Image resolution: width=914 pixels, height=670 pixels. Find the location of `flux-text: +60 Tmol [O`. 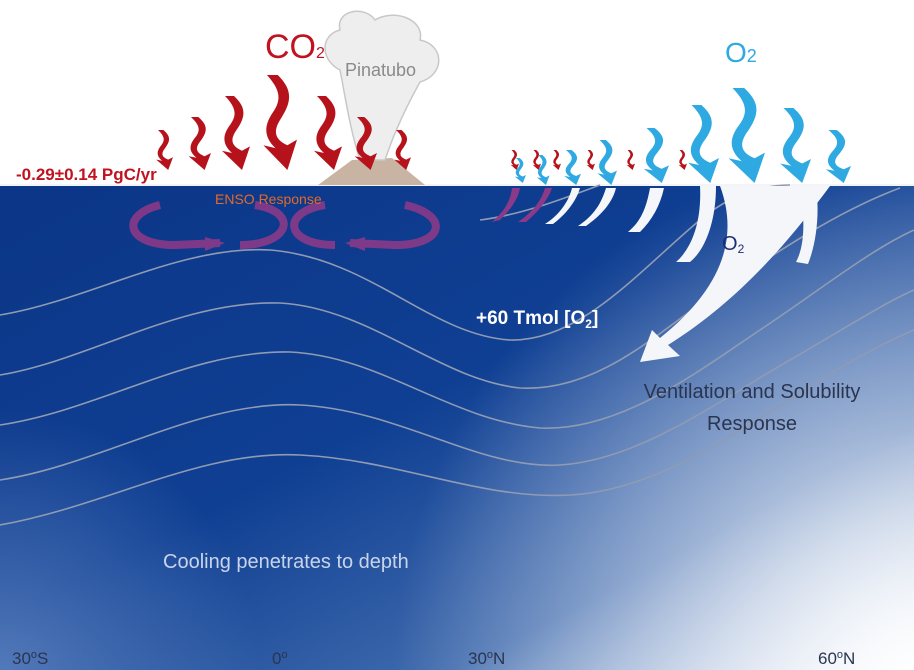

flux-text: +60 Tmol [O is located at coordinates (530, 318).